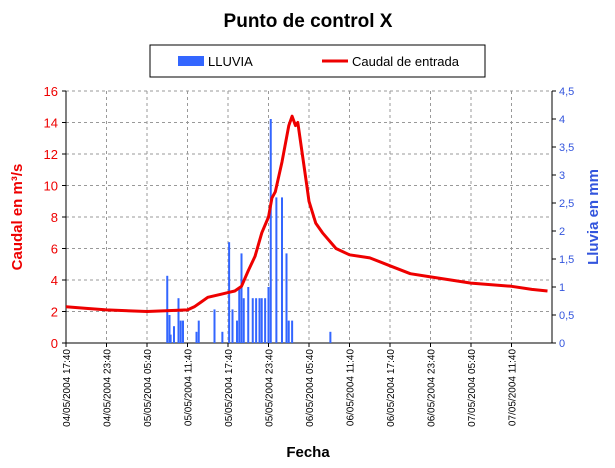 This screenshot has width=615, height=468. Describe the element at coordinates (562, 288) in the screenshot. I see `y2-tick-label: 1` at that location.